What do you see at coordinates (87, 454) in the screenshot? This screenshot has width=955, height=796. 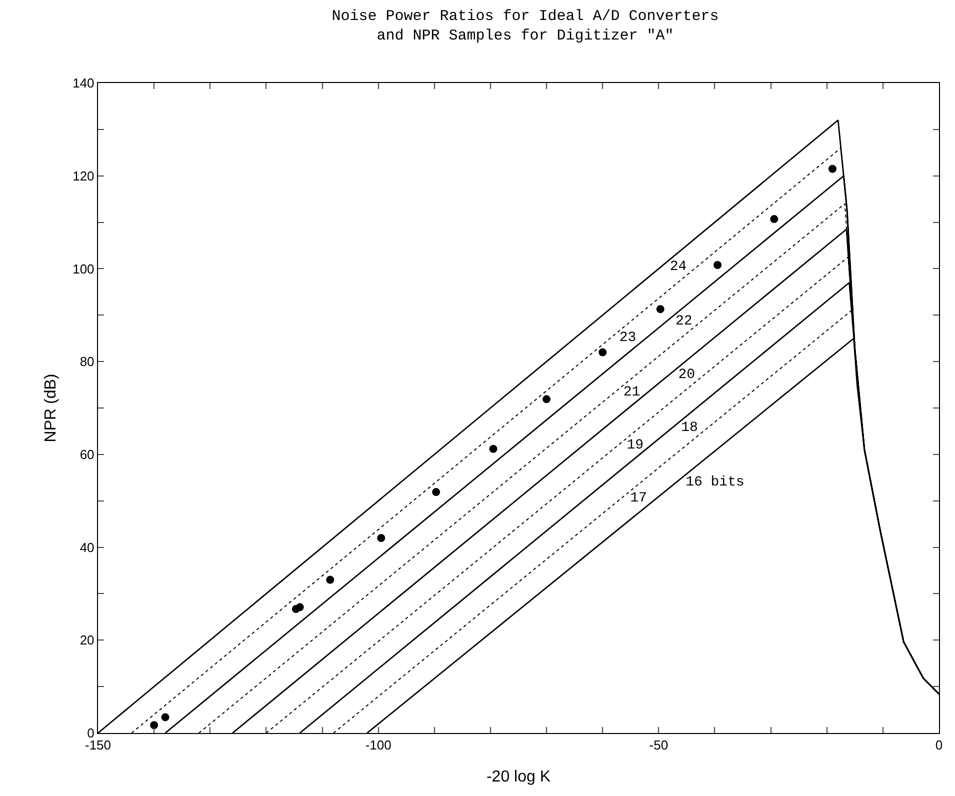 I see `y-tick-label: 60` at bounding box center [87, 454].